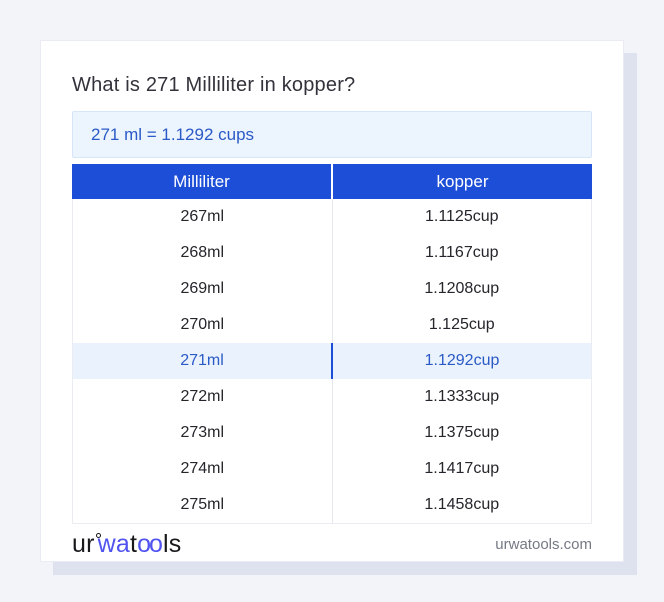 The width and height of the screenshot is (664, 602). I want to click on site-domain-text: urwatools.com, so click(543, 544).